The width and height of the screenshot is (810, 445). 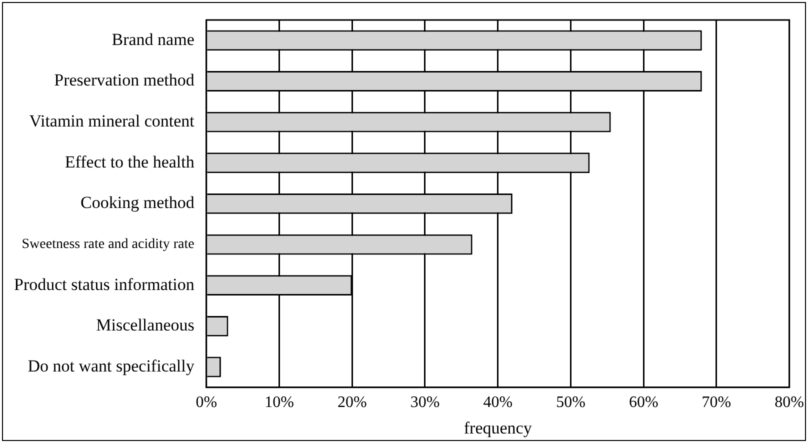 What do you see at coordinates (352, 403) in the screenshot?
I see `x-tick-label: 20%` at bounding box center [352, 403].